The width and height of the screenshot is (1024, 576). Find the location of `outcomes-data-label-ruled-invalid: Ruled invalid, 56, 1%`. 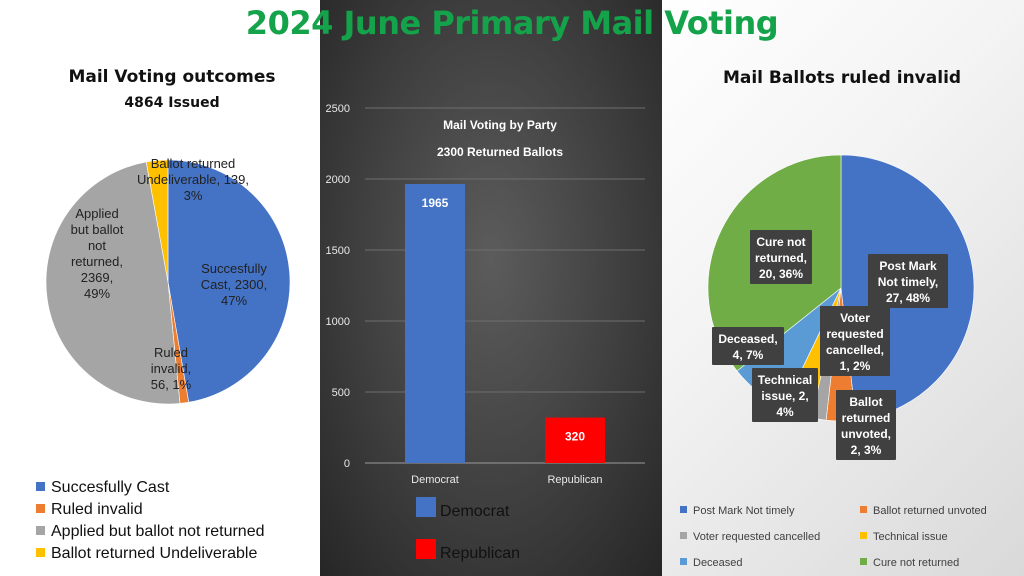

outcomes-data-label-ruled-invalid: Ruled invalid, 56, 1% is located at coordinates (171, 368).